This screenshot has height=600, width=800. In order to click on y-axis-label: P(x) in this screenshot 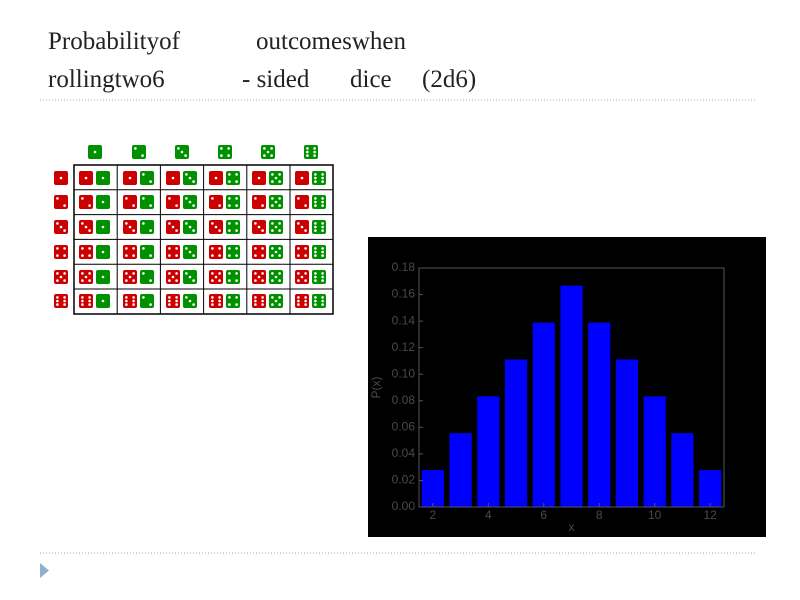, I will do `click(376, 388)`.